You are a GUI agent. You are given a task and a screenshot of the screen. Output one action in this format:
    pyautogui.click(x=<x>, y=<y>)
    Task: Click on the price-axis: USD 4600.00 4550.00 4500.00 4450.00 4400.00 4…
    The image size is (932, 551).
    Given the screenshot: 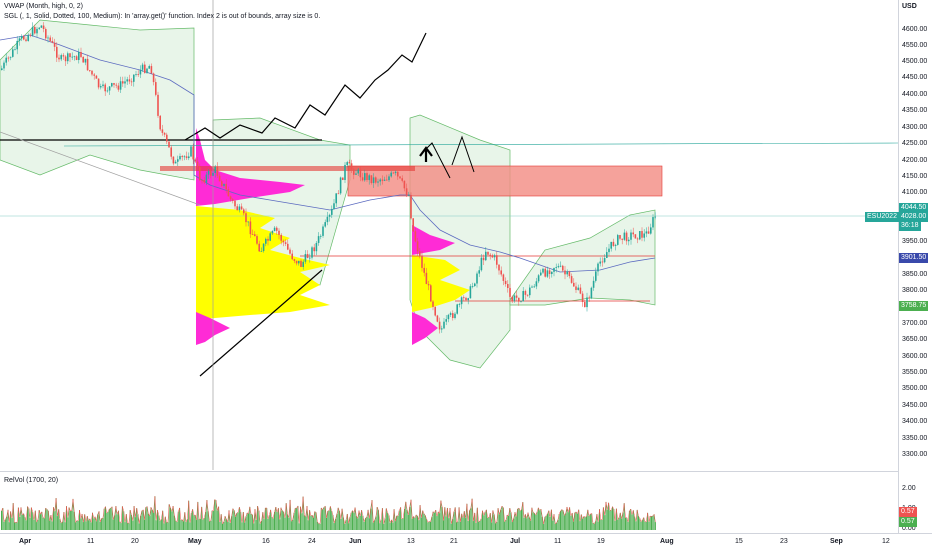 What is the action you would take?
    pyautogui.click(x=915, y=266)
    